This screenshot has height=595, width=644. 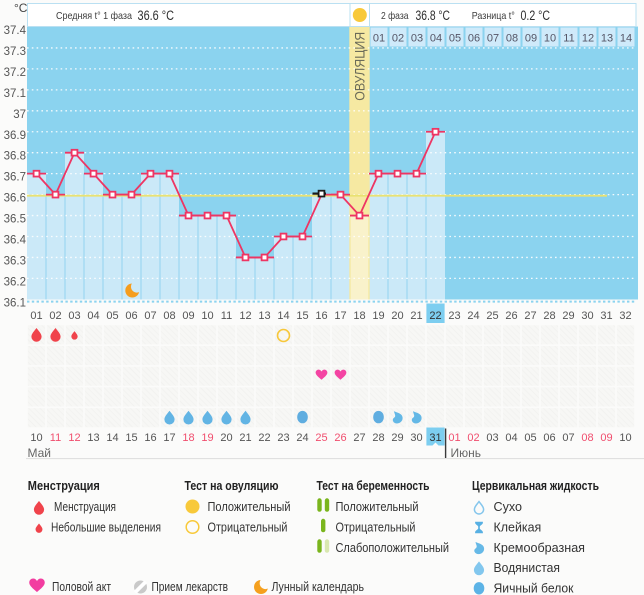 What do you see at coordinates (454, 316) in the screenshot?
I see `svg-text: 23` at bounding box center [454, 316].